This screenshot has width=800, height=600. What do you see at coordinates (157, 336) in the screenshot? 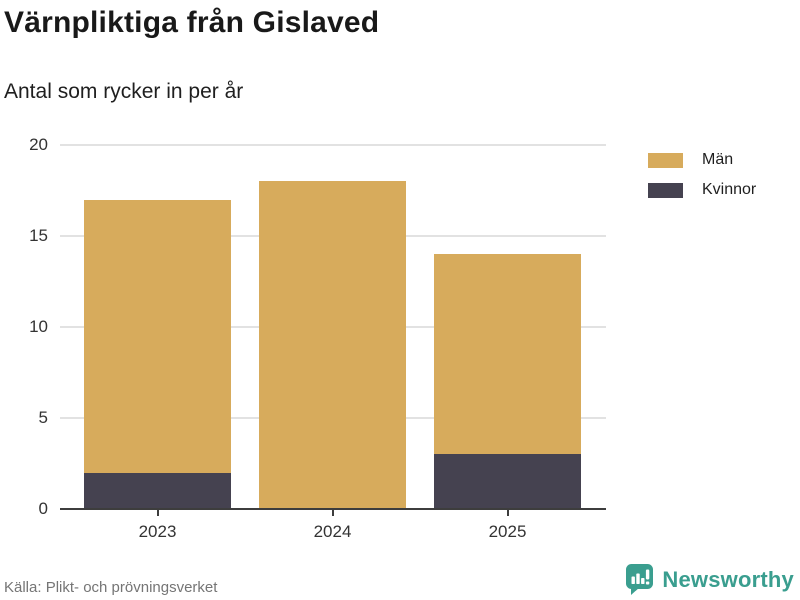
I see `bar-2023-Män` at bounding box center [157, 336].